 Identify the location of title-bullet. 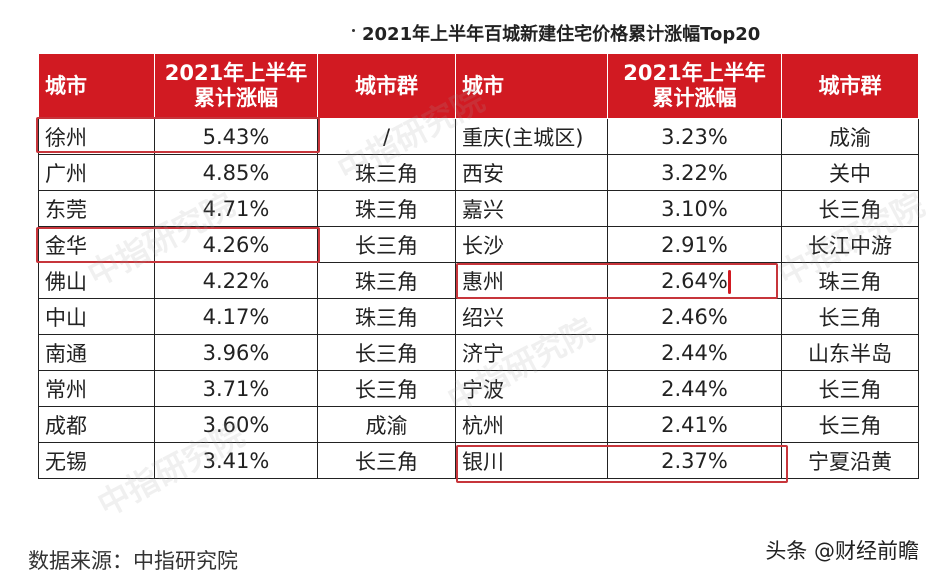
(353, 30).